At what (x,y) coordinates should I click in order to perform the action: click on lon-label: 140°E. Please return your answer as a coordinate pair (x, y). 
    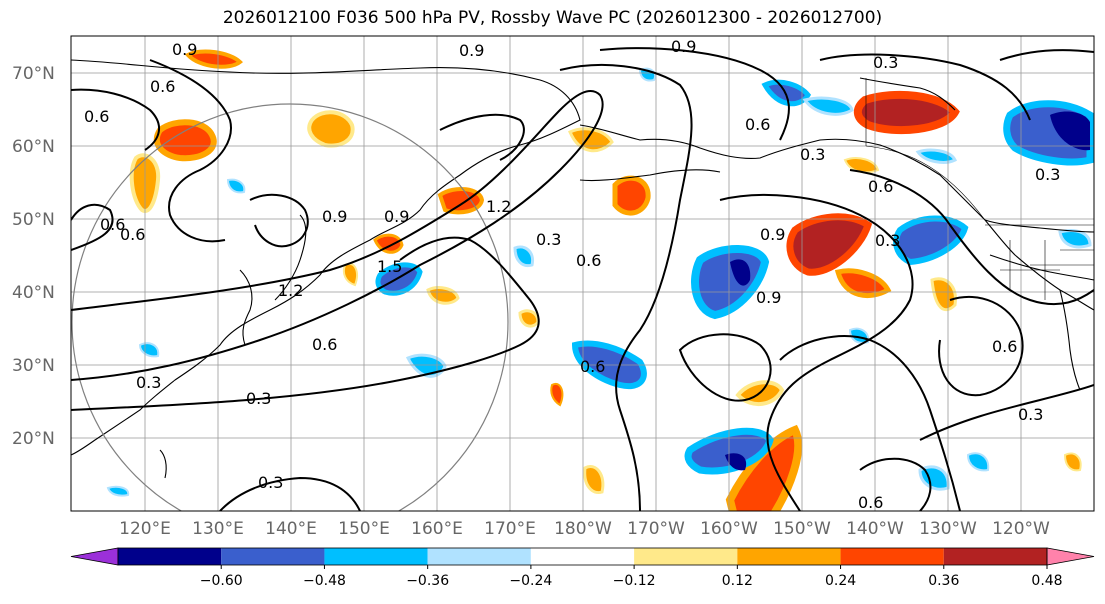
    Looking at the image, I should click on (291, 529).